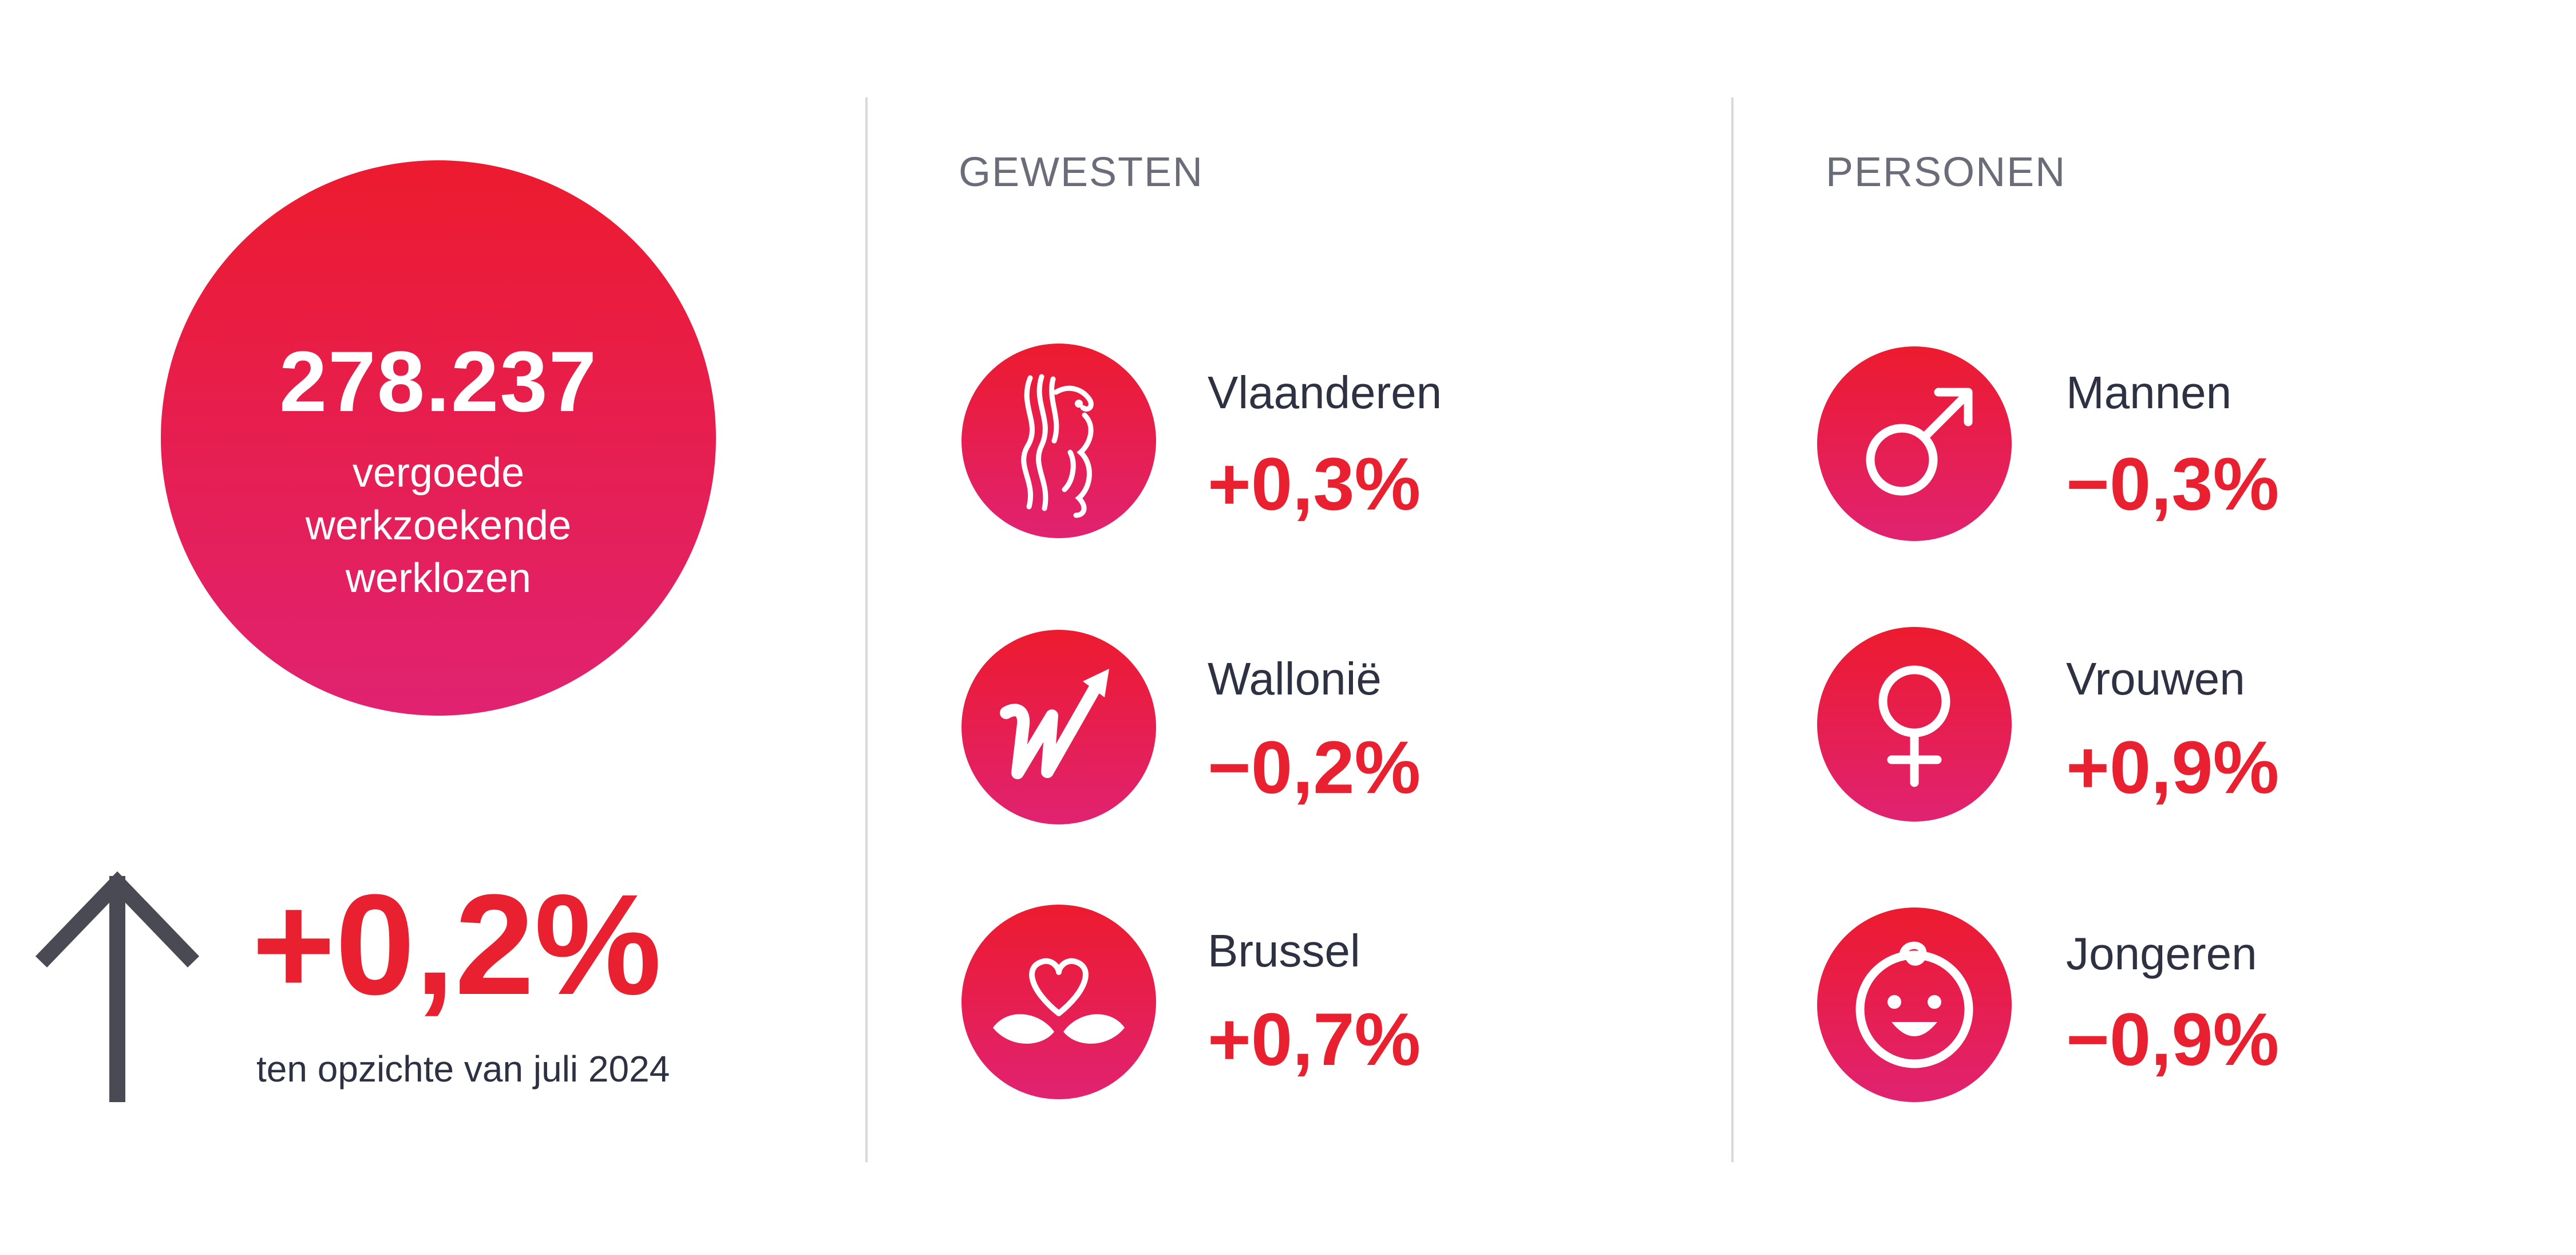 This screenshot has height=1255, width=2576. Describe the element at coordinates (1058, 1002) in the screenshot. I see `brussels-heart-icon` at that location.